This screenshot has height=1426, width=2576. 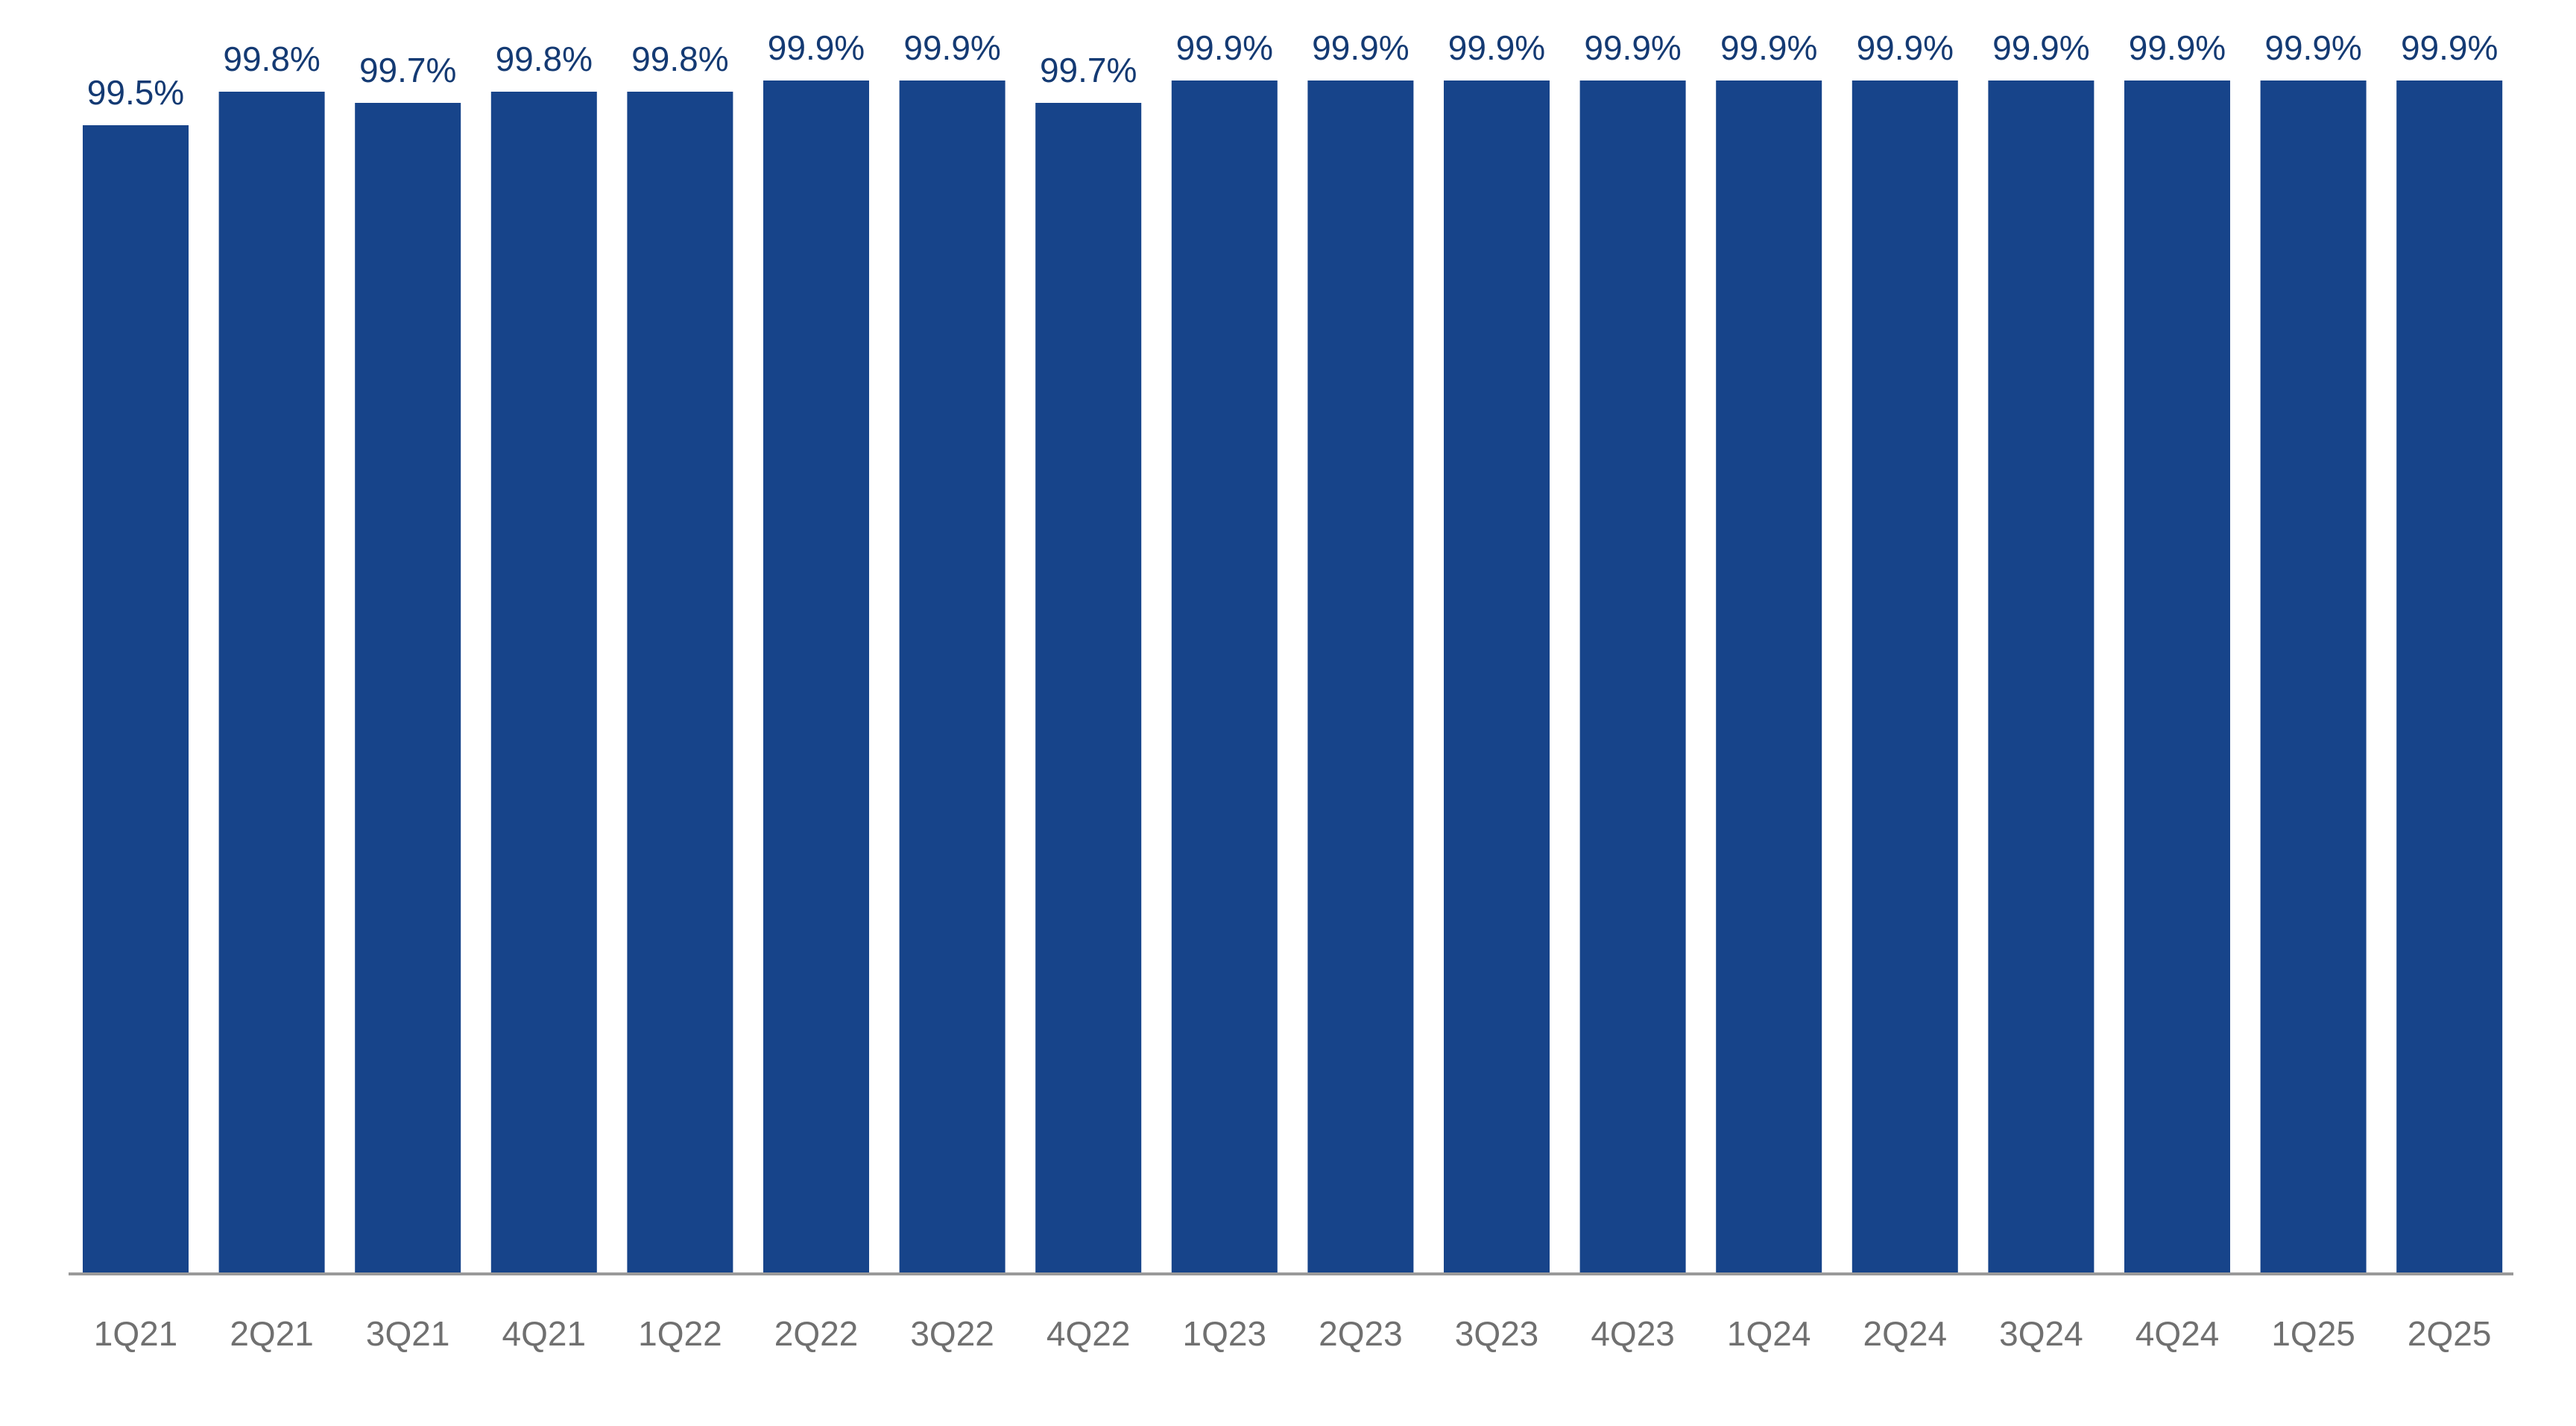 What do you see at coordinates (1632, 676) in the screenshot?
I see `bar-4Q23` at bounding box center [1632, 676].